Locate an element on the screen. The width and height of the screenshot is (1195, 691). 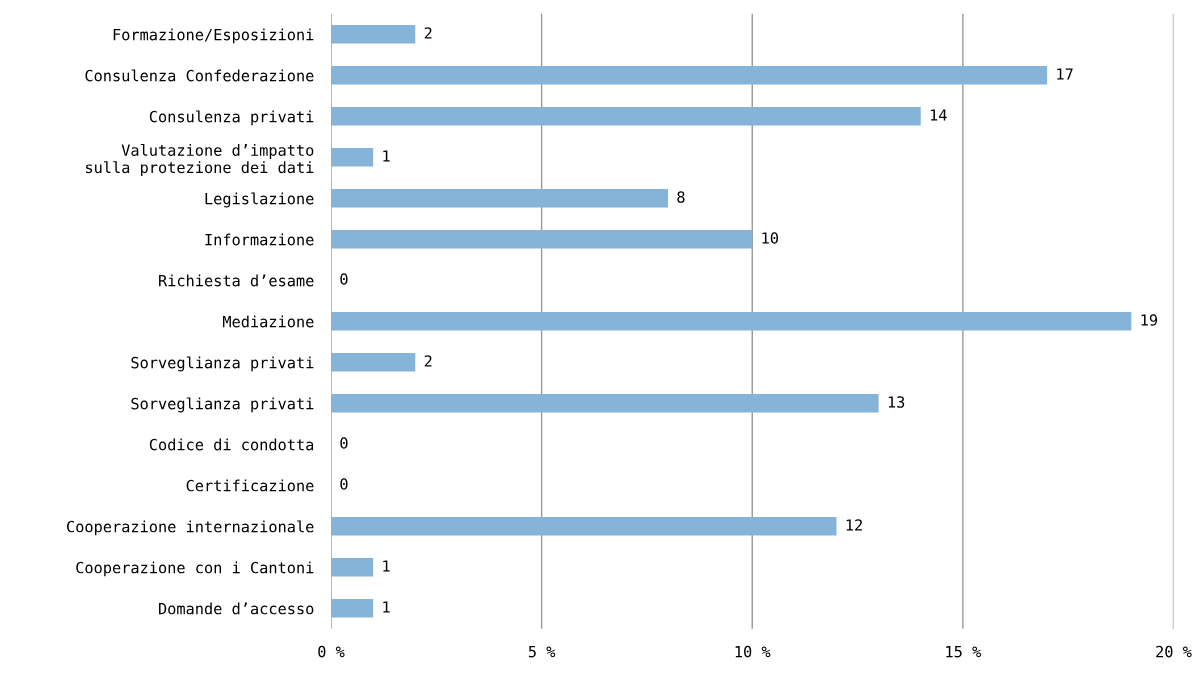
y-tick-label: Cooperazione internazionale is located at coordinates (190, 528).